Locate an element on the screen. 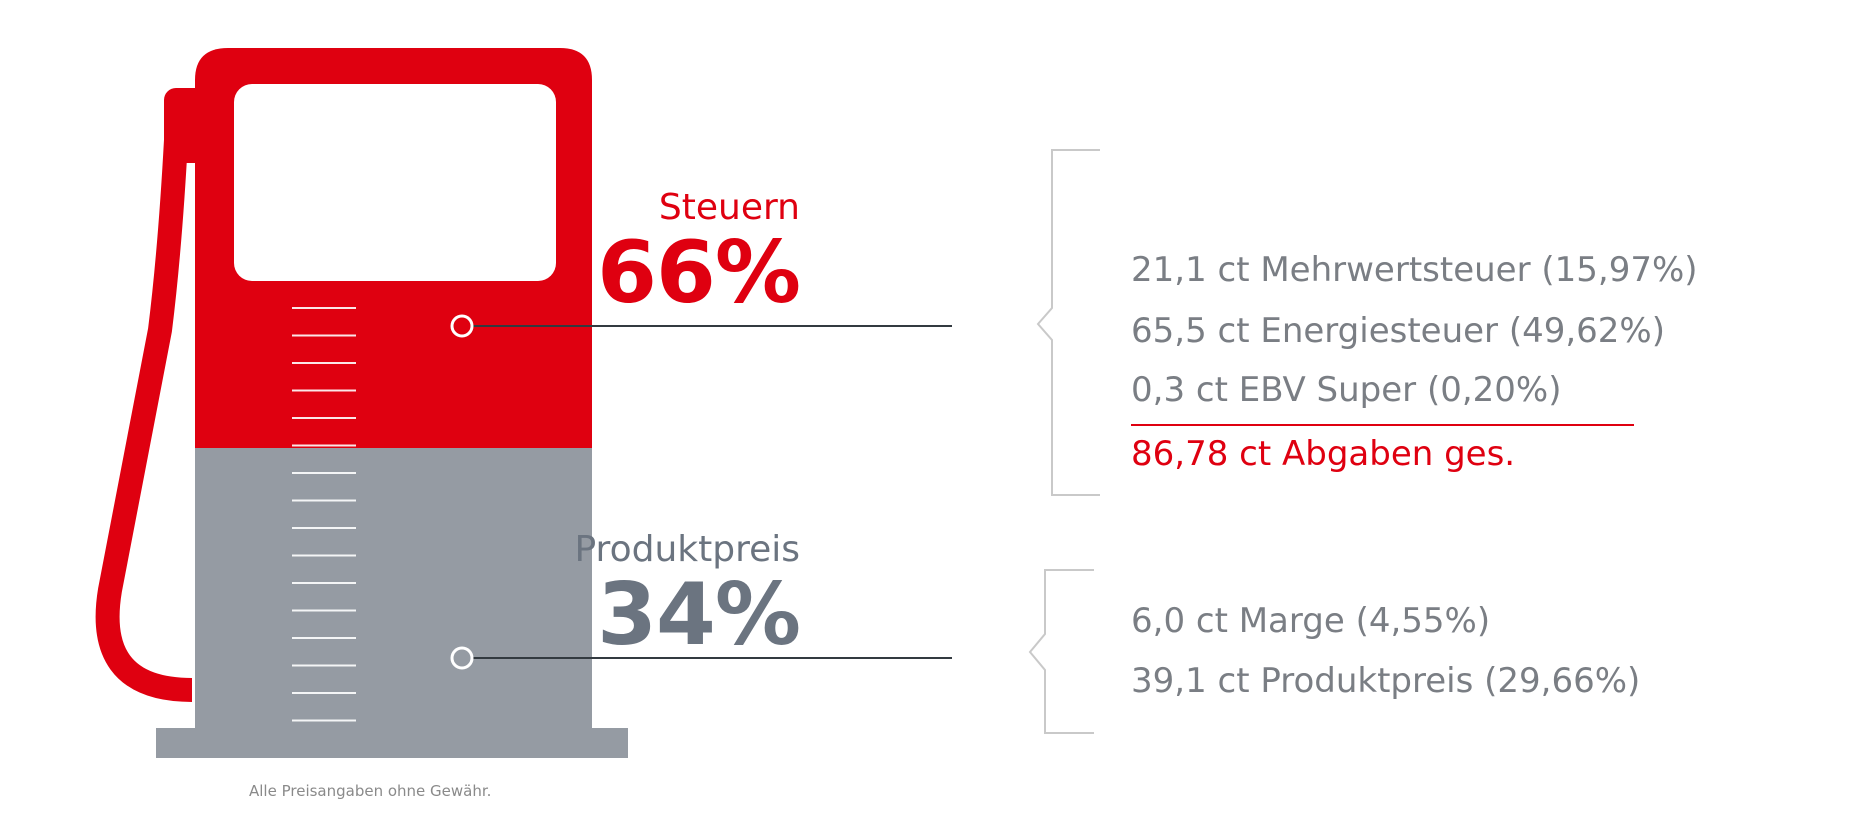 The height and width of the screenshot is (839, 1863). product-item-price: 39,1 ct Produktpreis (29,66%) is located at coordinates (1386, 681).